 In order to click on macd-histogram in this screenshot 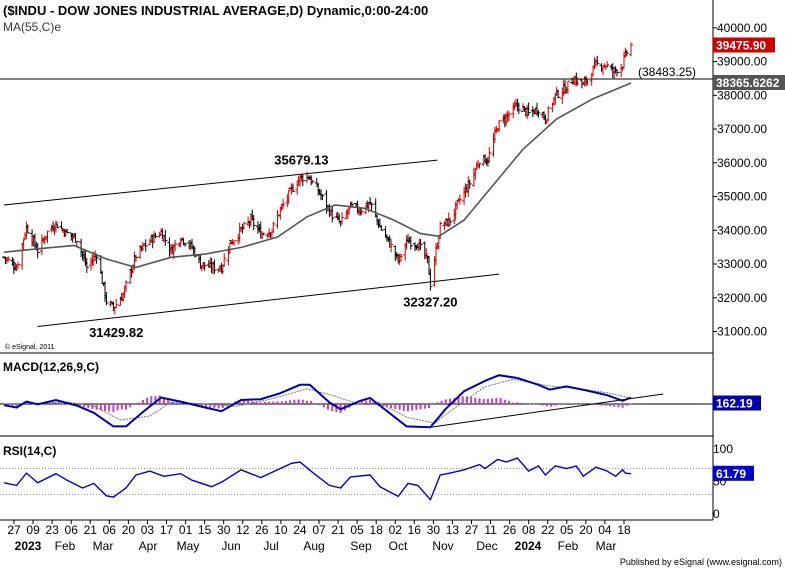, I will do `click(317, 404)`.